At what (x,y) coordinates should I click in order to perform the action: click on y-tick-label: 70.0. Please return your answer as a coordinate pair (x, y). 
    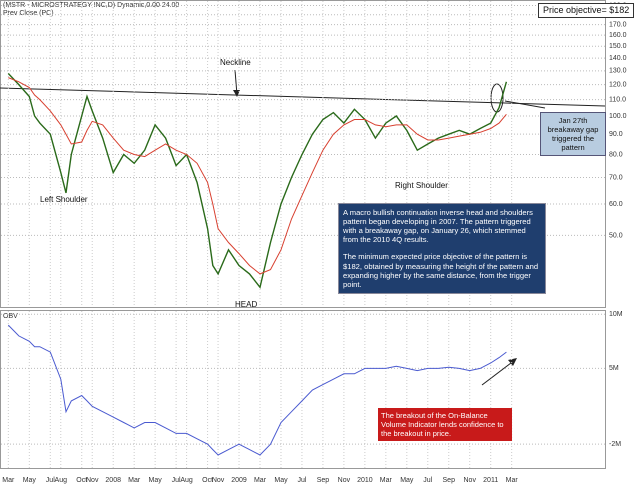
    Looking at the image, I should click on (616, 177).